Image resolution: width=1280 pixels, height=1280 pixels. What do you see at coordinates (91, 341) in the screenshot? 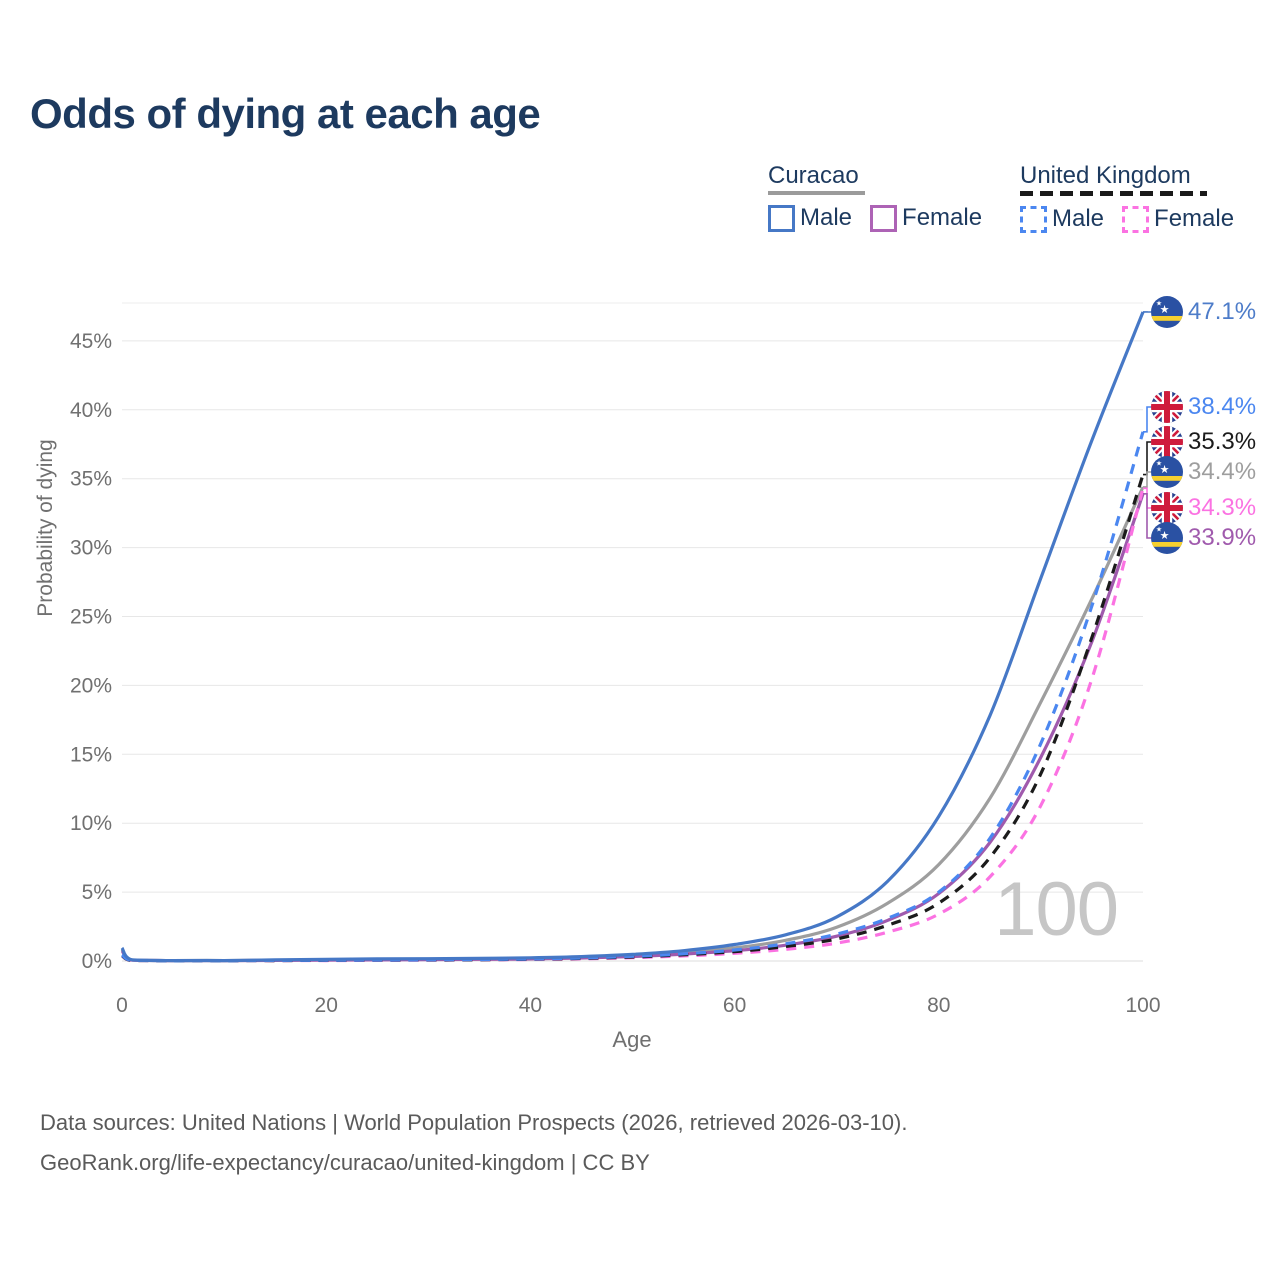
I see `y-tick-label: 45%` at bounding box center [91, 341].